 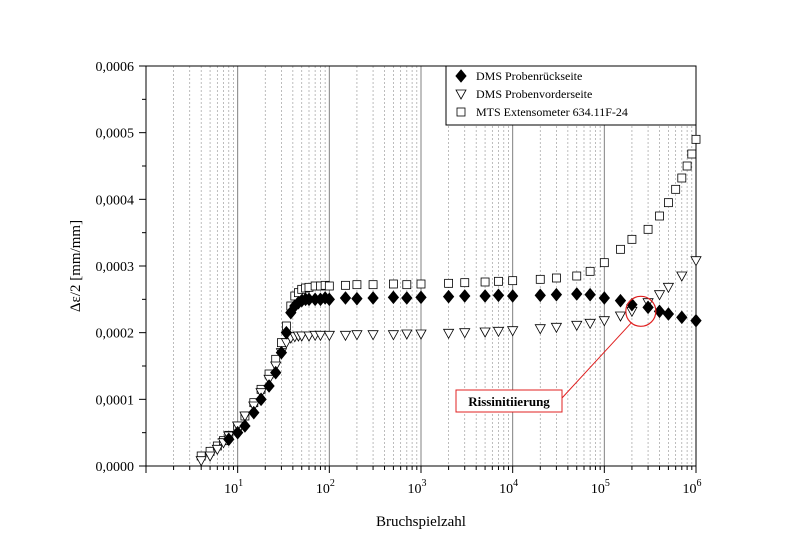 What do you see at coordinates (556, 354) in the screenshot?
I see `annotation: Rissinitiierung` at bounding box center [556, 354].